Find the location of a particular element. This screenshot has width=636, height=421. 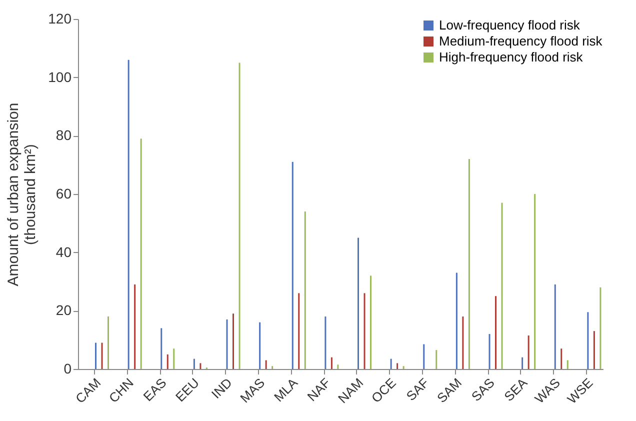

y-tick-label: 60 is located at coordinates (64, 194).